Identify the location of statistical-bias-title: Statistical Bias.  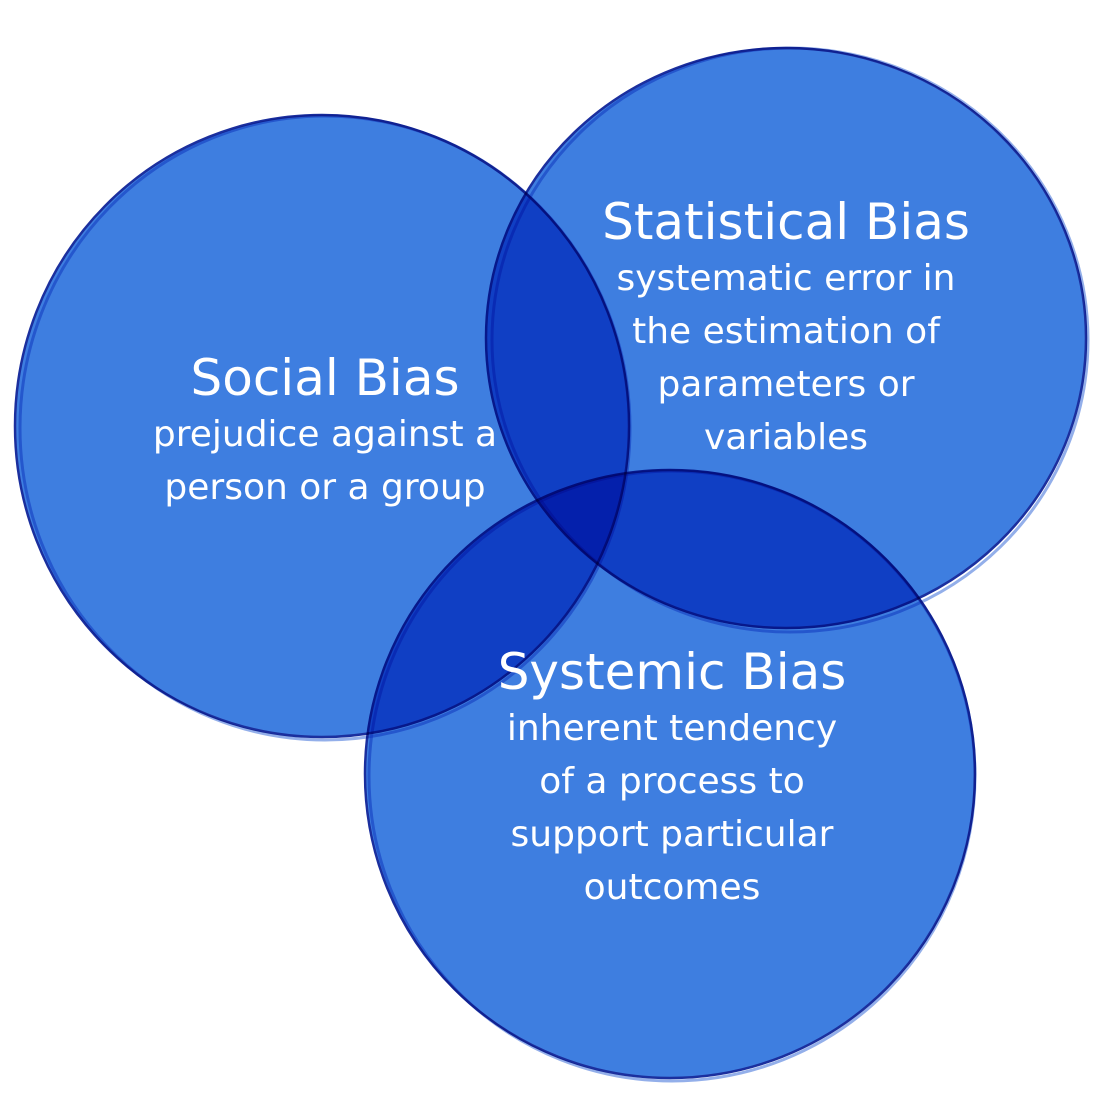
(786, 222).